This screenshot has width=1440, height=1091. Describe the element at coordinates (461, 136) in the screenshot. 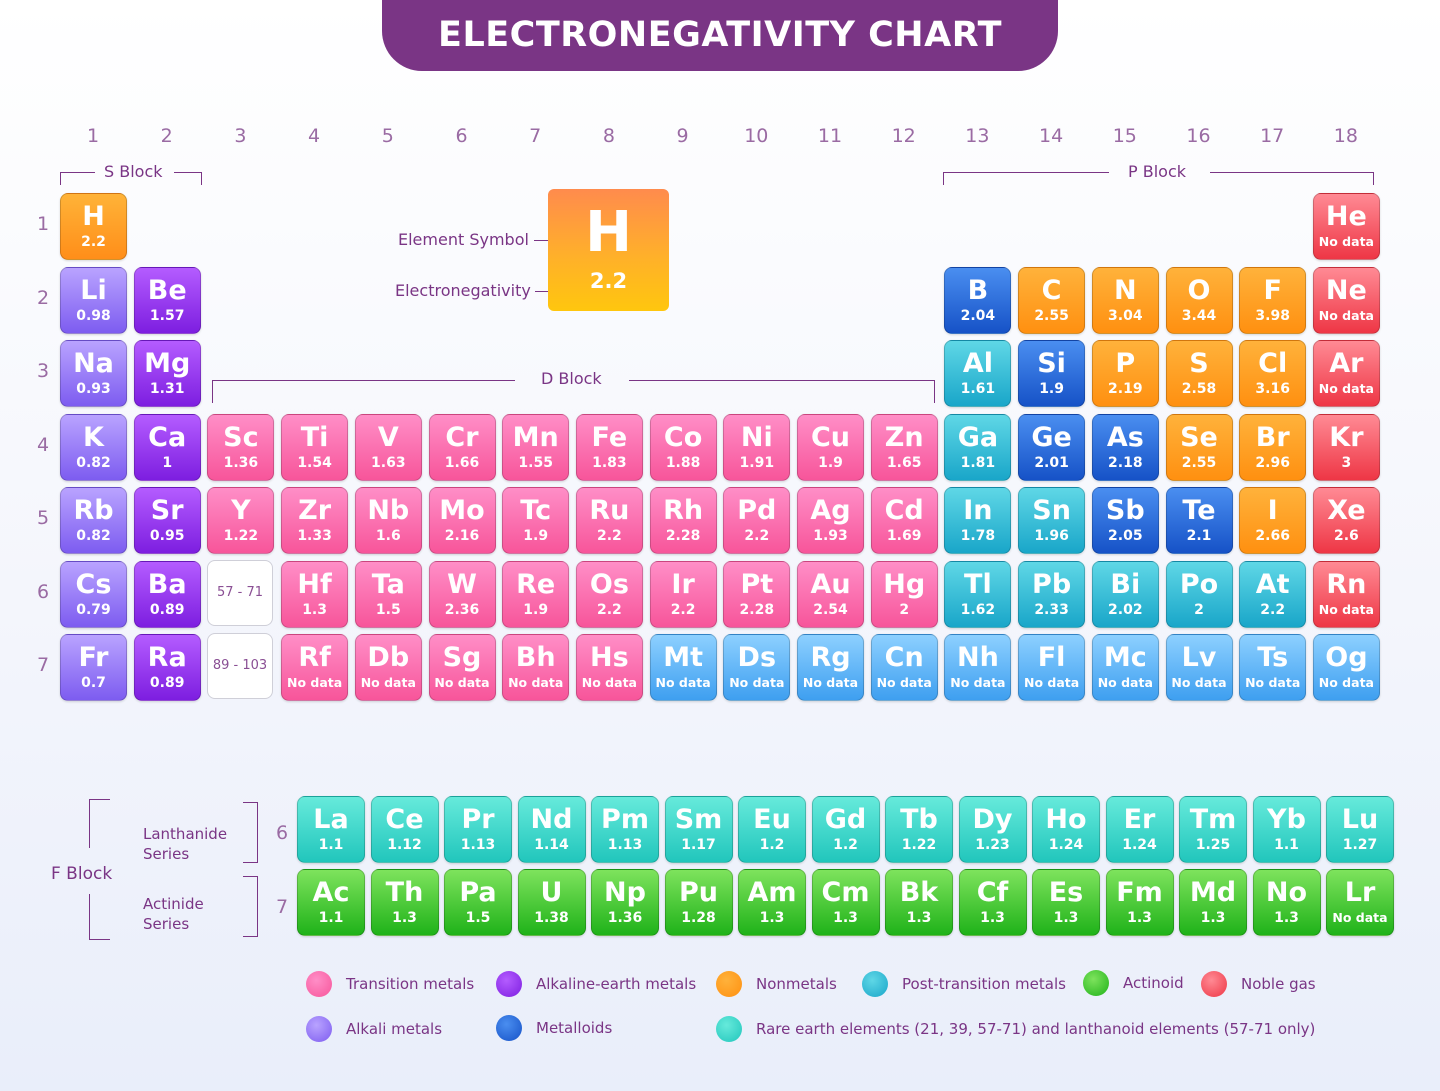

I see `group-number: 6` at that location.